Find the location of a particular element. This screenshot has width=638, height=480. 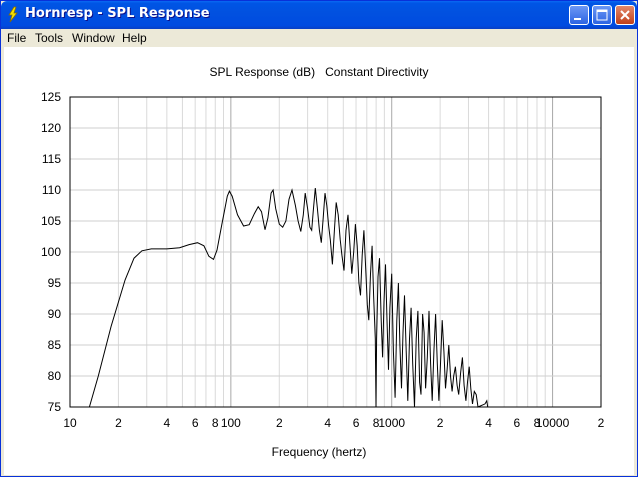

y-tick-labels: 75 80 85 90 95 100 105 110 115 120 125 is located at coordinates (51, 252).